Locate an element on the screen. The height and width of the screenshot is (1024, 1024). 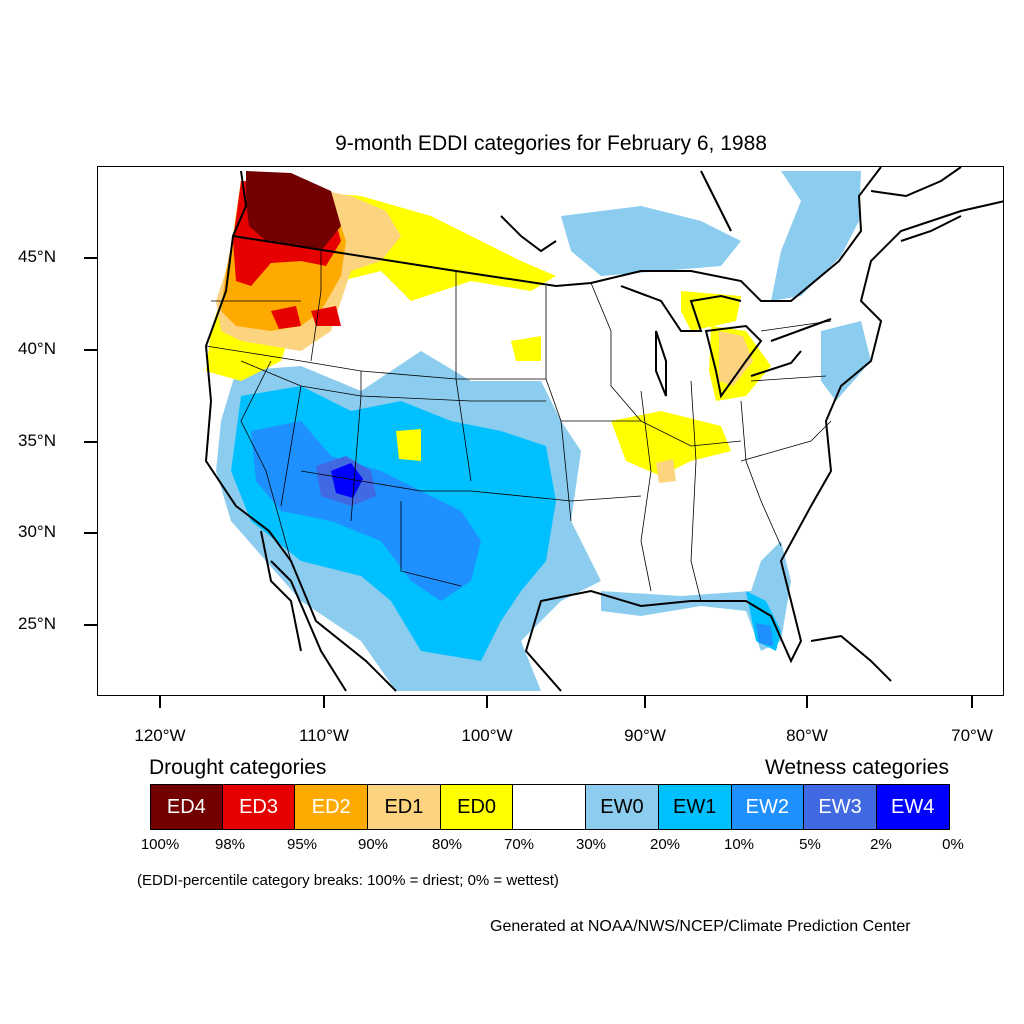
ew2-core-region is located at coordinates (366, 511).